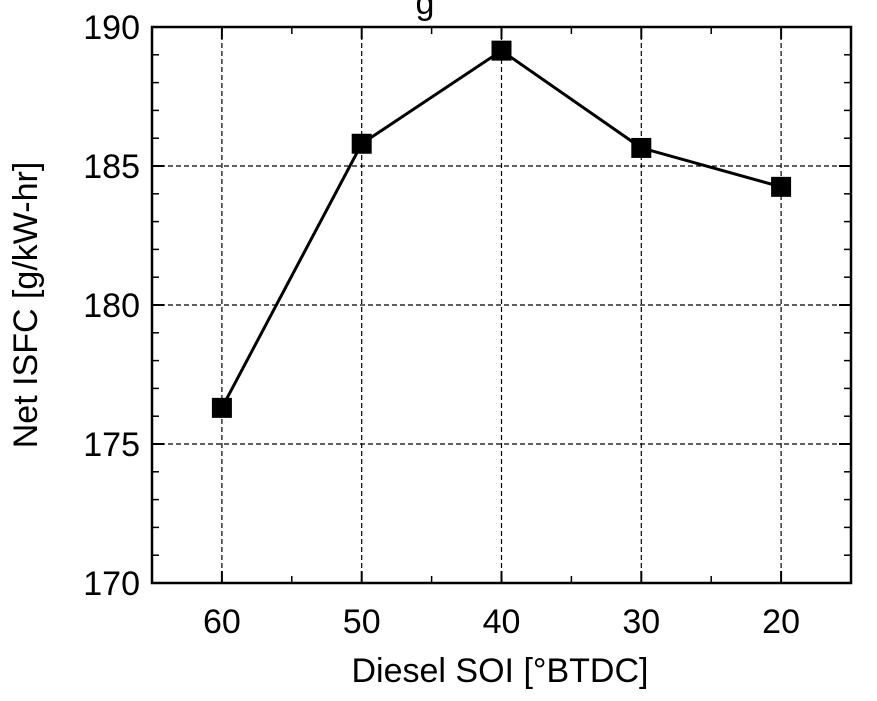 This screenshot has width=877, height=701. What do you see at coordinates (111, 167) in the screenshot?
I see `y-tick-label: 185` at bounding box center [111, 167].